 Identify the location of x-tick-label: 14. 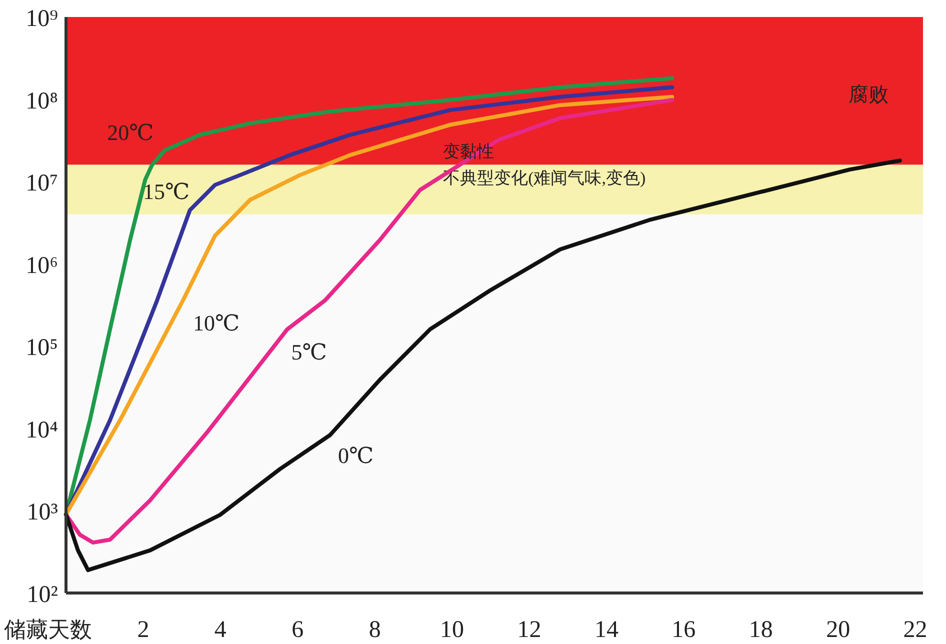
(606, 630).